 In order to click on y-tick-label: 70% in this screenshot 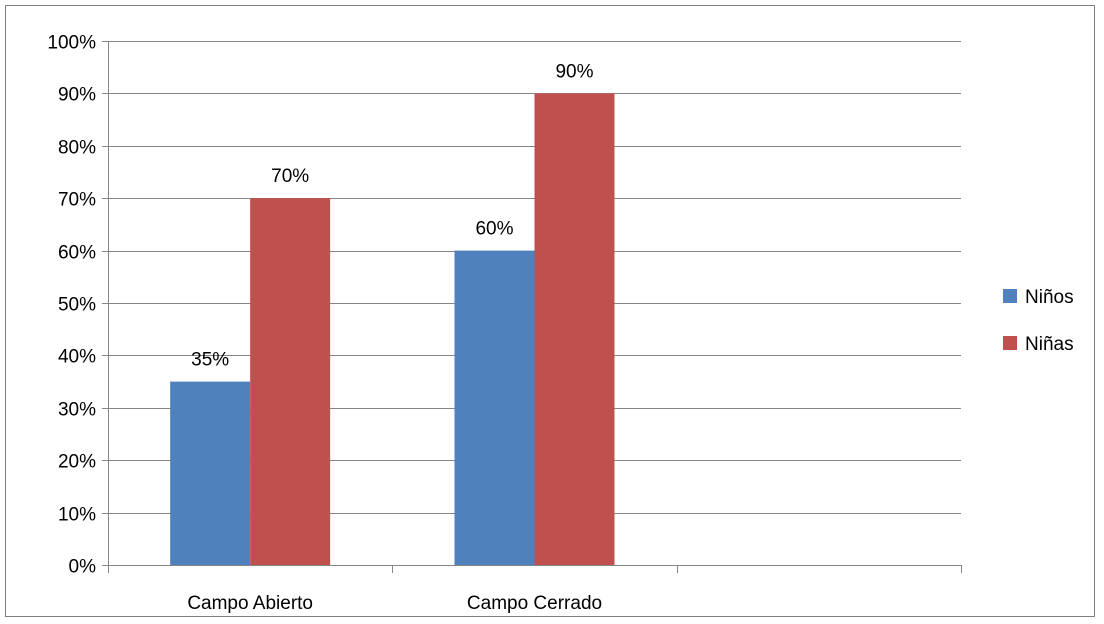, I will do `click(77, 200)`.